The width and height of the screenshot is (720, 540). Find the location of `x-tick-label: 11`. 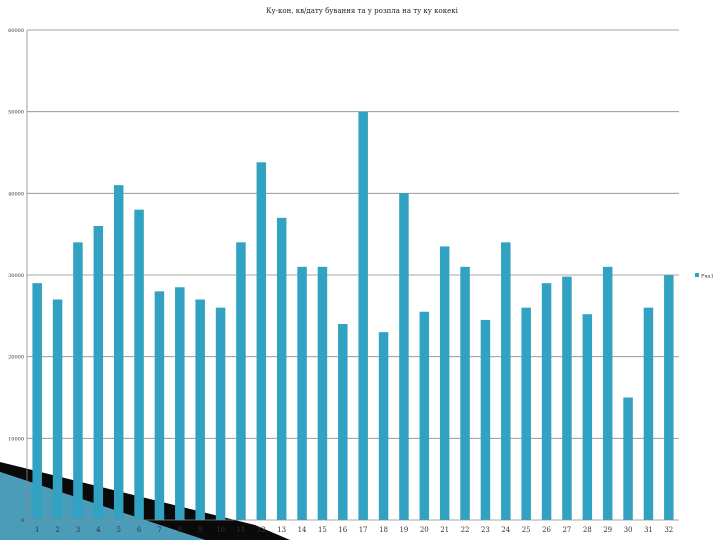

x-tick-label: 11 is located at coordinates (240, 530).